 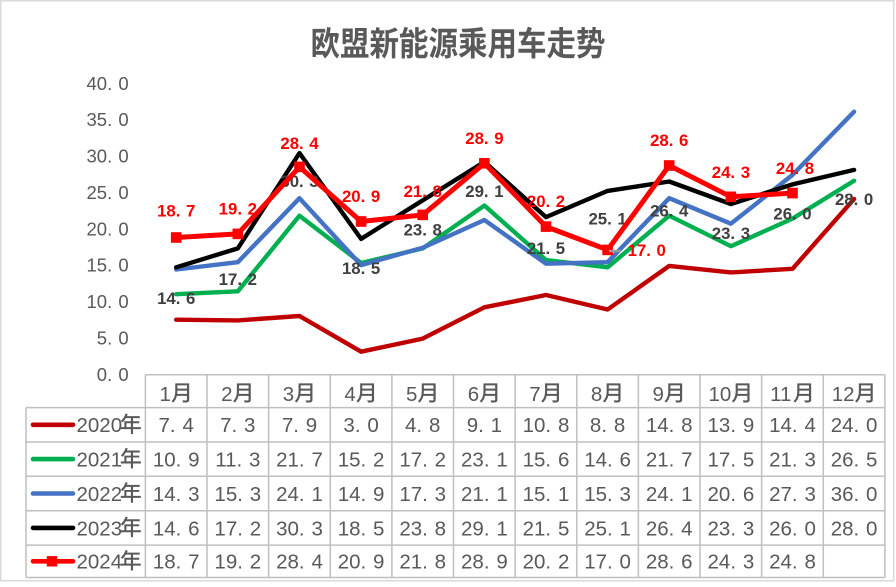 I want to click on svg-text: 10. 8, so click(x=546, y=425).